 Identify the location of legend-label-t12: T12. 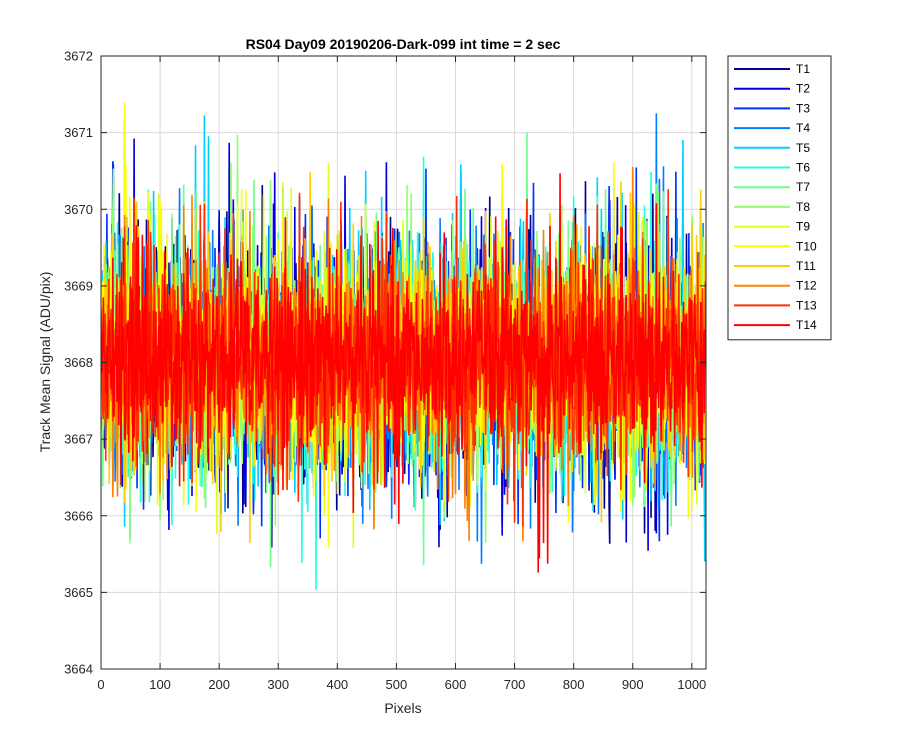
(806, 286).